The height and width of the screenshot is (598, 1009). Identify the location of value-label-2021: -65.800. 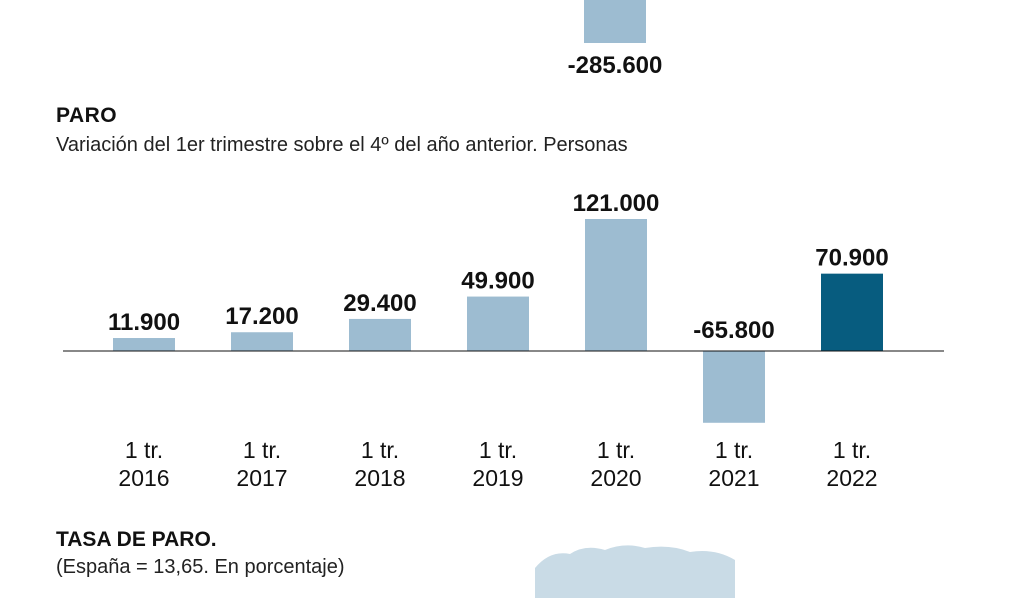
(733, 330).